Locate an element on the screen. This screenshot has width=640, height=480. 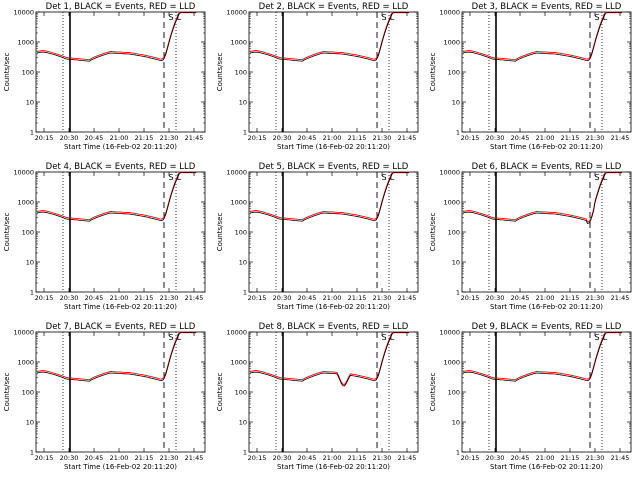
chart-title: Det 7, BLACK = Events, RED = LLD is located at coordinates (121, 327).